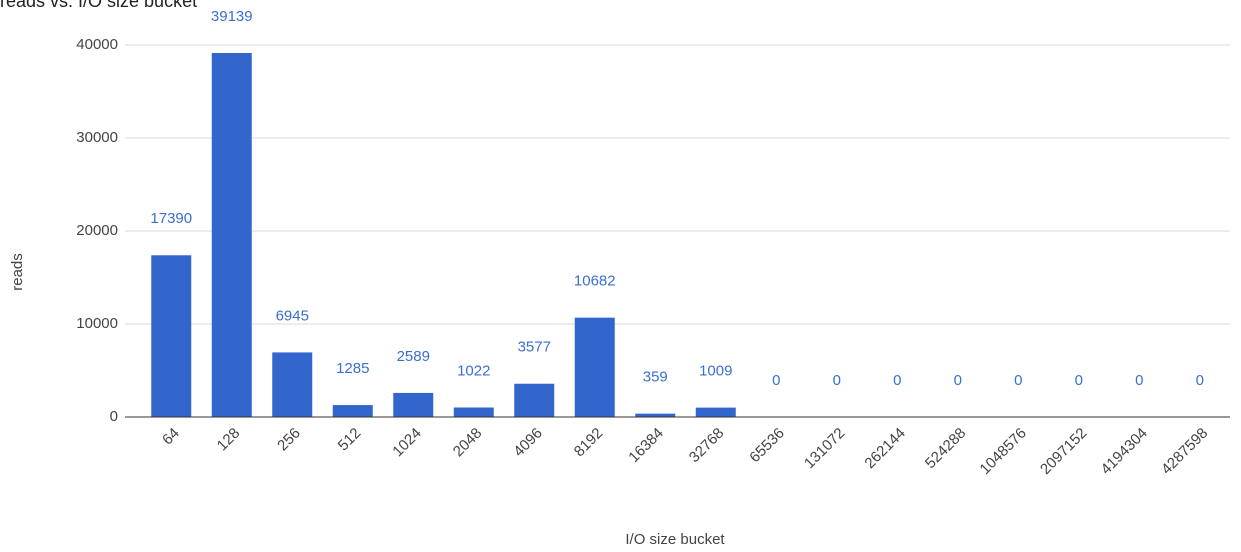 The width and height of the screenshot is (1241, 552). I want to click on x-tick-label: 4287598, so click(1184, 451).